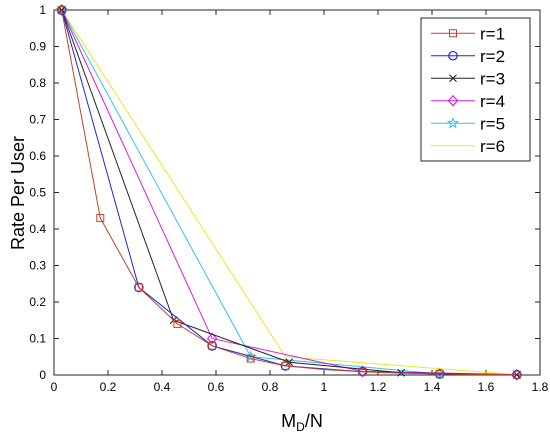 The height and width of the screenshot is (440, 550). What do you see at coordinates (468, 56) in the screenshot?
I see `legend-item: r=2` at bounding box center [468, 56].